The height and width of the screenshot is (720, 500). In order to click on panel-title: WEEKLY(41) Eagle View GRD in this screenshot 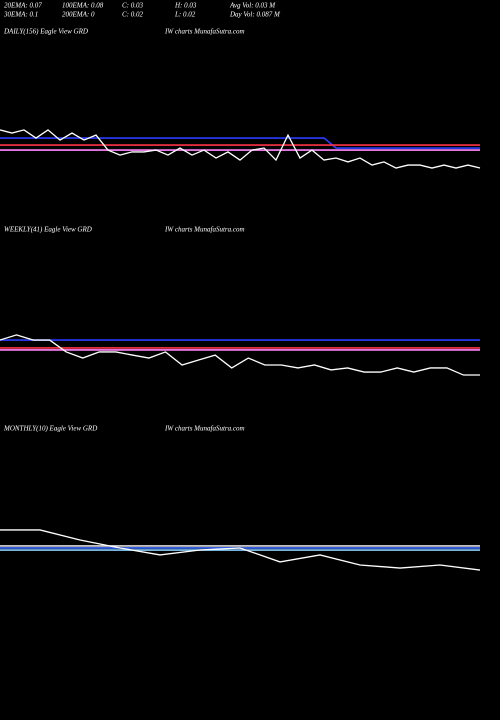, I will do `click(48, 230)`.